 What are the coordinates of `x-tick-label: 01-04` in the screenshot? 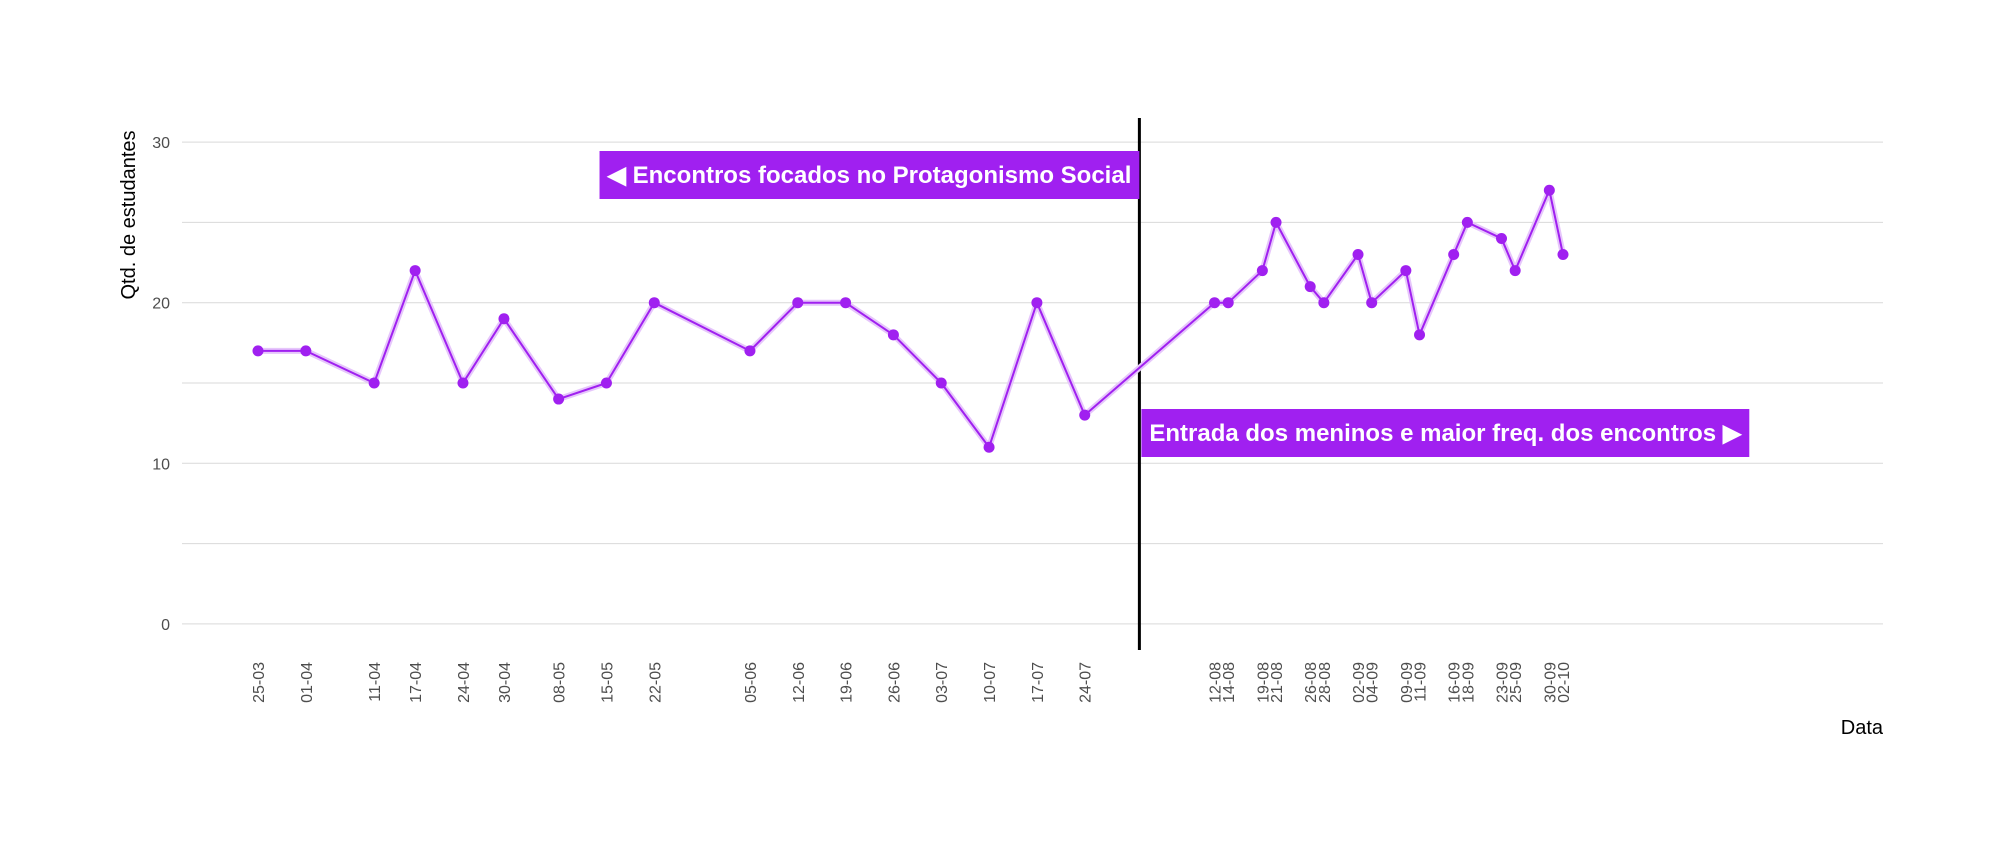 It's located at (307, 682).